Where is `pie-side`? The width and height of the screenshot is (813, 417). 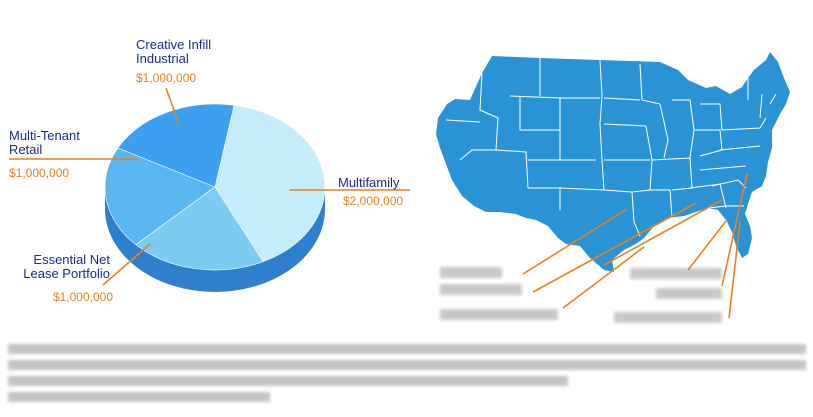 pie-side is located at coordinates (215, 239).